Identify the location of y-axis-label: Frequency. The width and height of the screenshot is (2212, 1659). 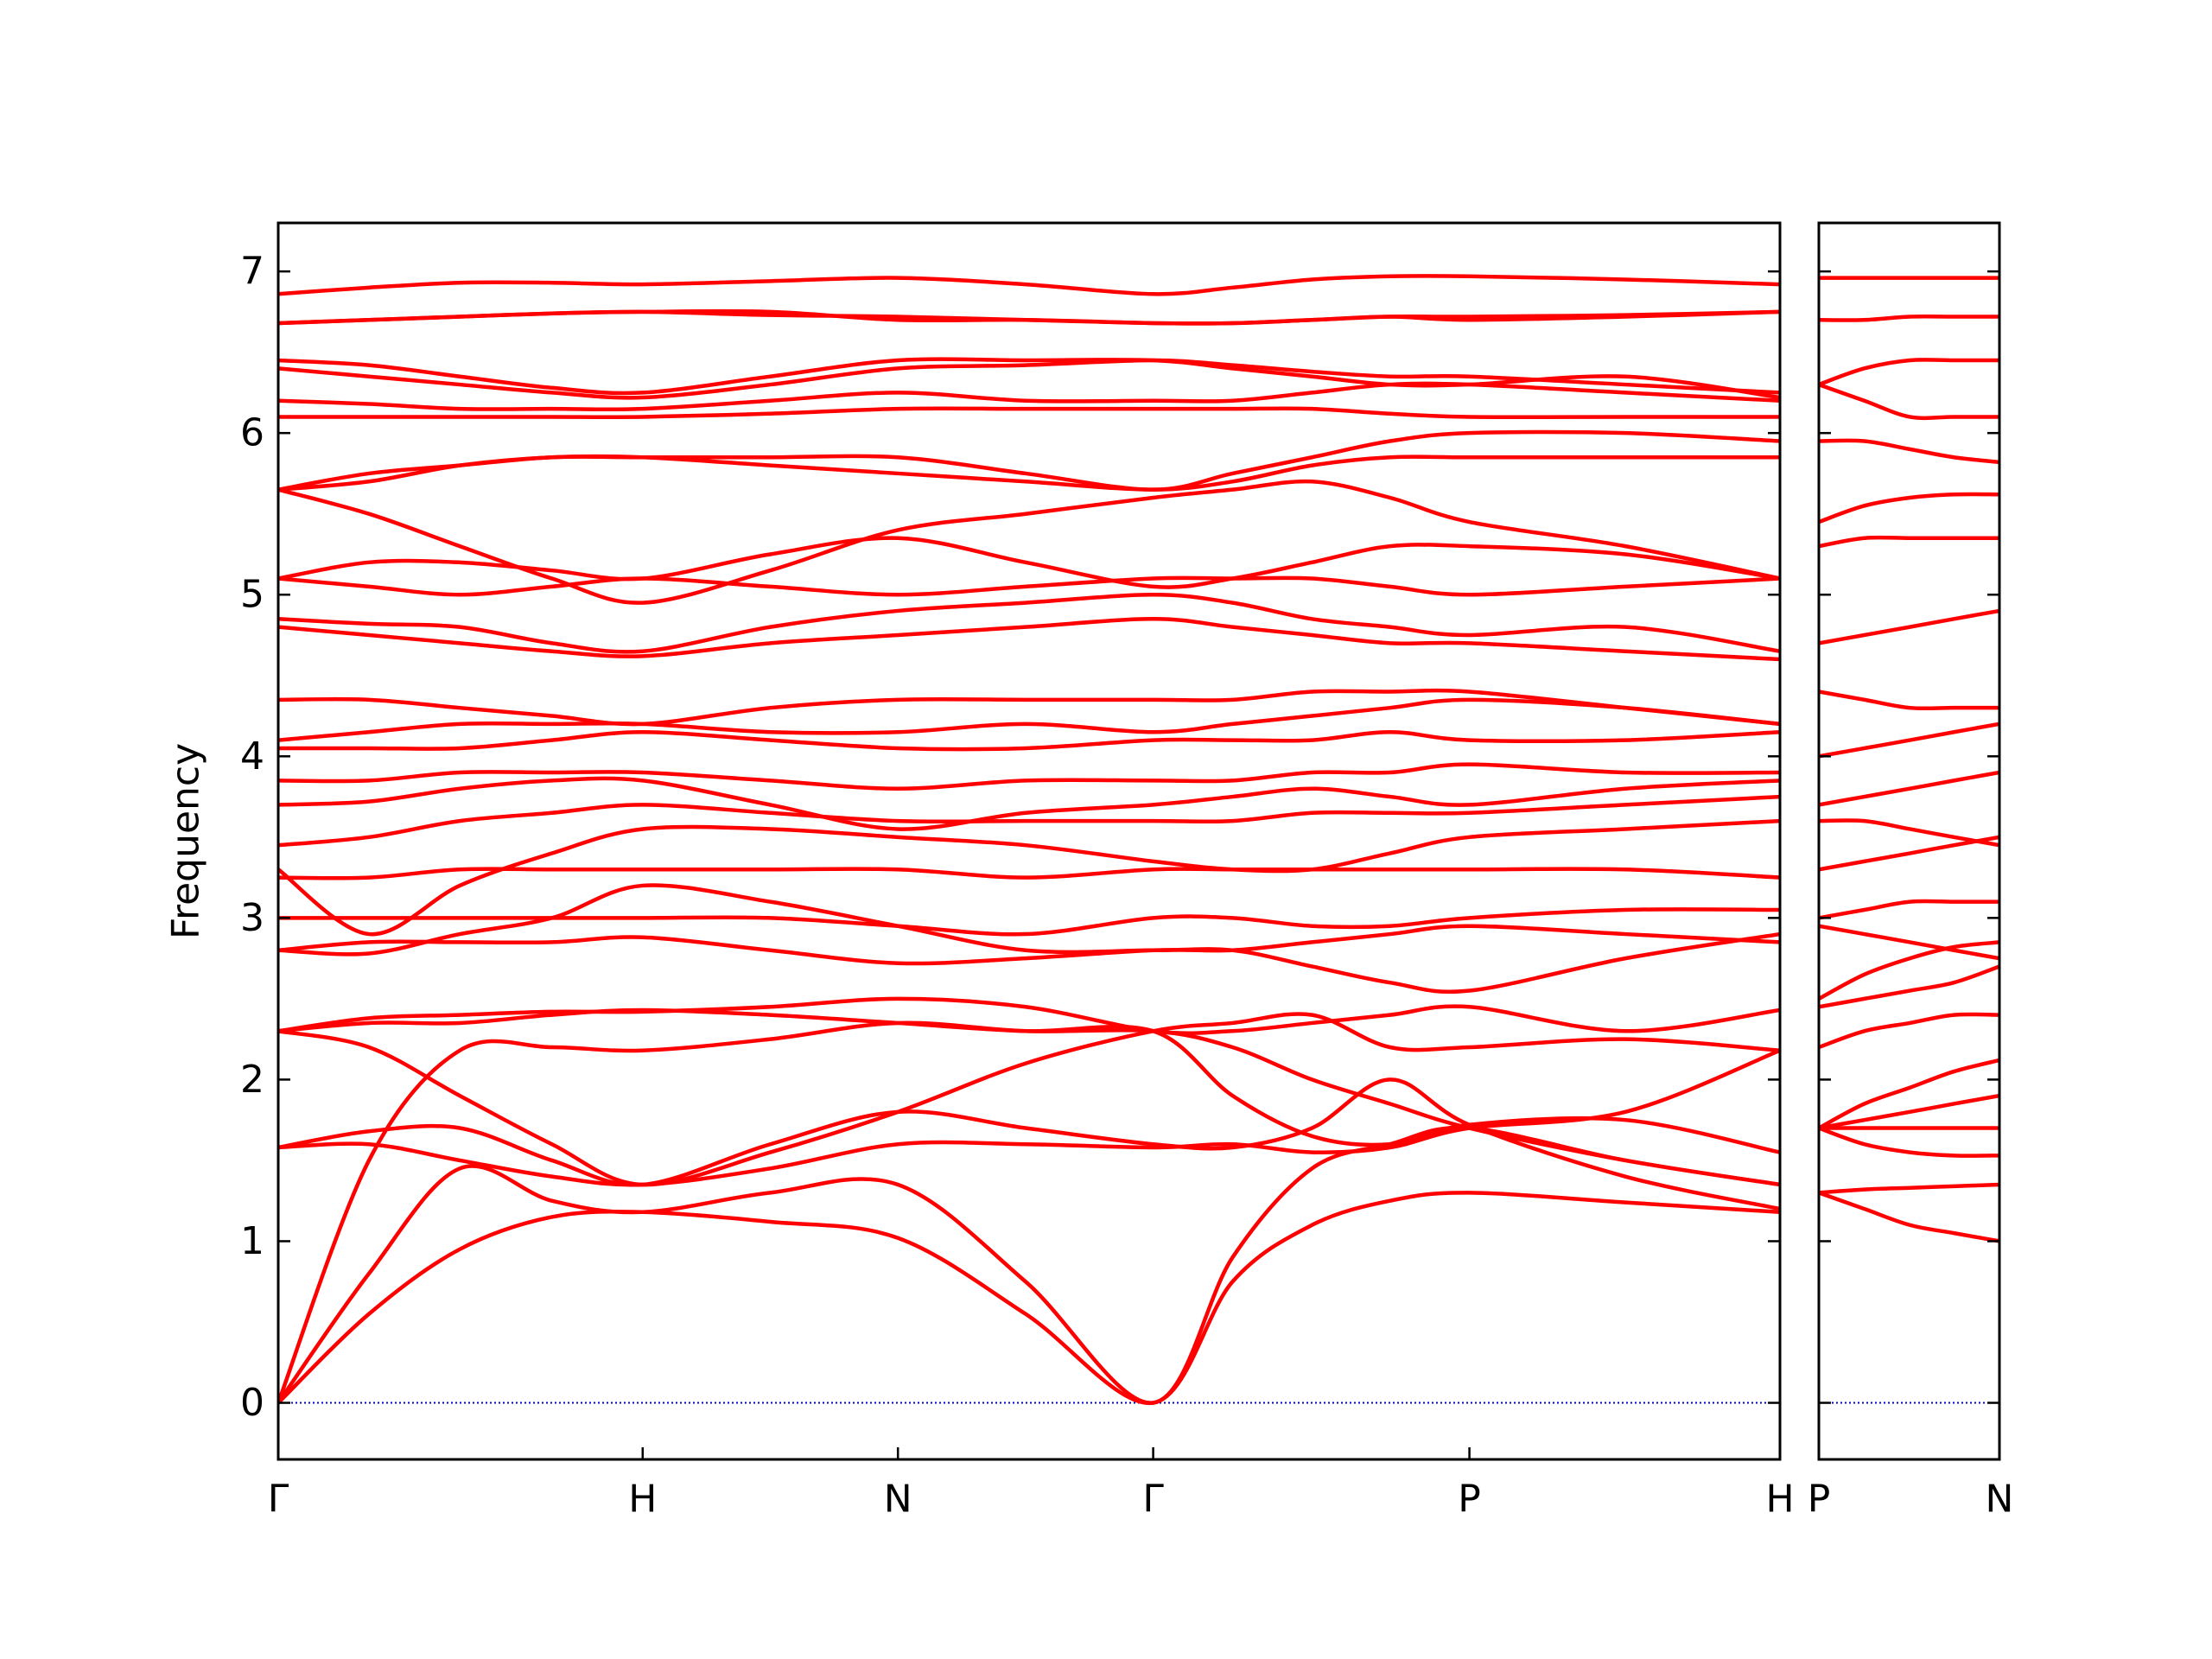
(186, 841).